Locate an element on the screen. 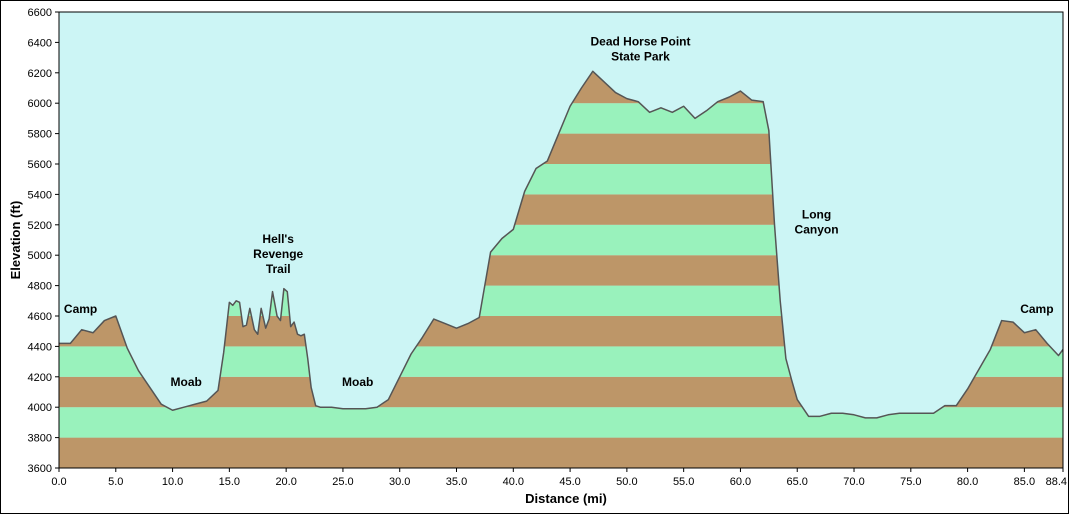 The image size is (1069, 514). annotation-line: Revenge is located at coordinates (278, 254).